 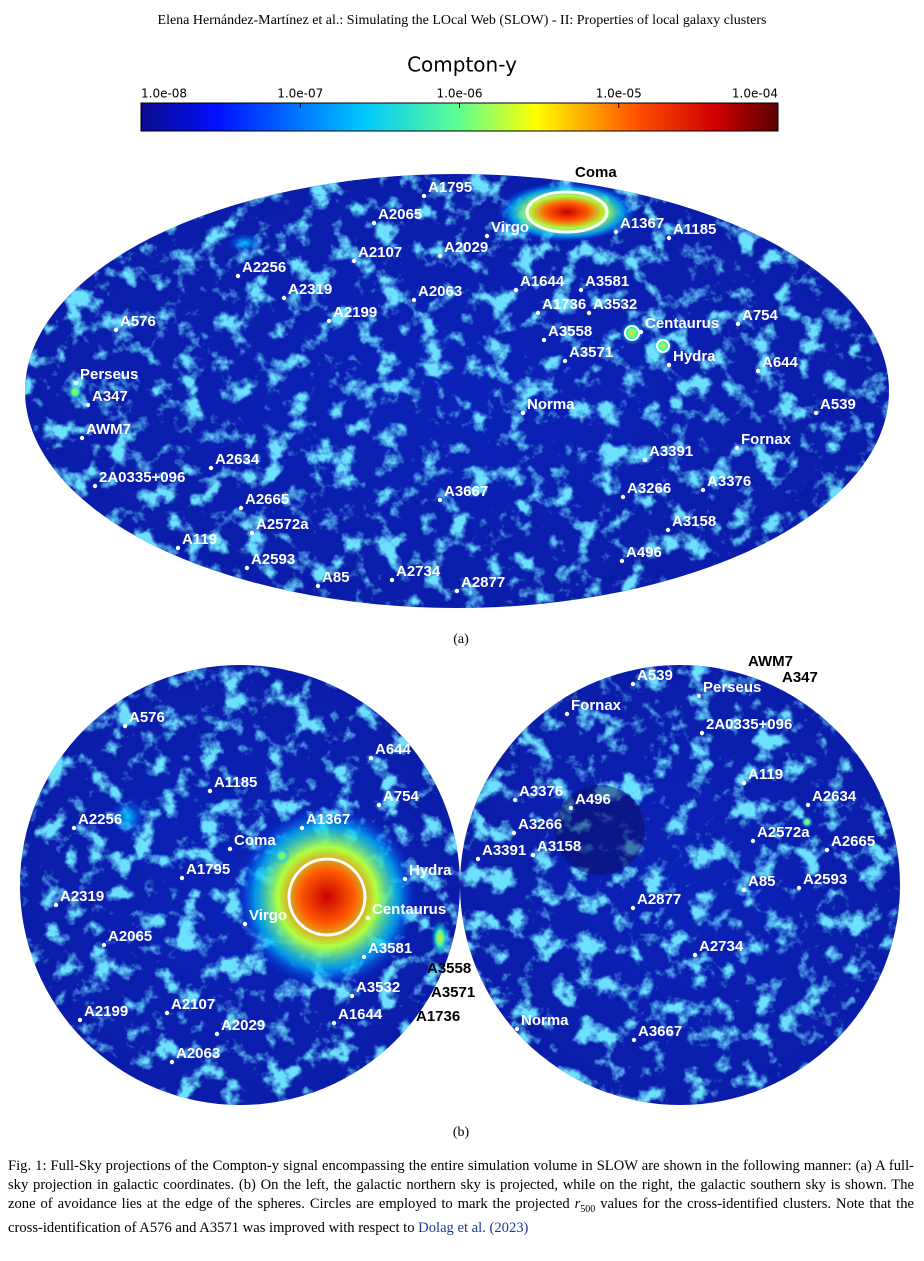 I want to click on cluster-label: A347, so click(x=110, y=396).